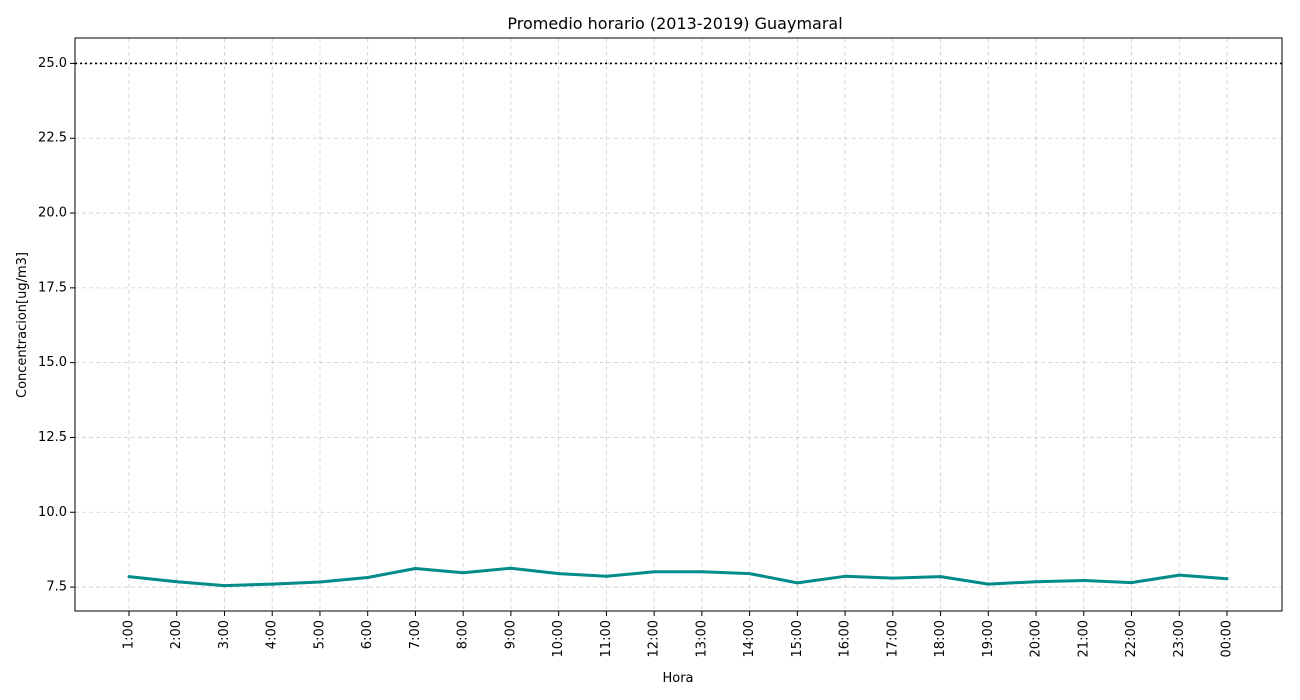 This screenshot has height=700, width=1300. I want to click on x-tick-label: 20:00, so click(1036, 638).